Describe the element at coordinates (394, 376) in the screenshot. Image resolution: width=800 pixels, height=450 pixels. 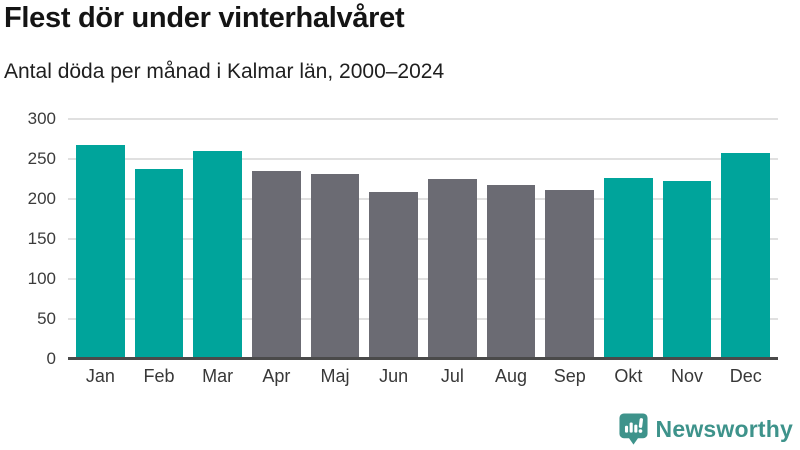
I see `x-tick-label: Jun` at that location.